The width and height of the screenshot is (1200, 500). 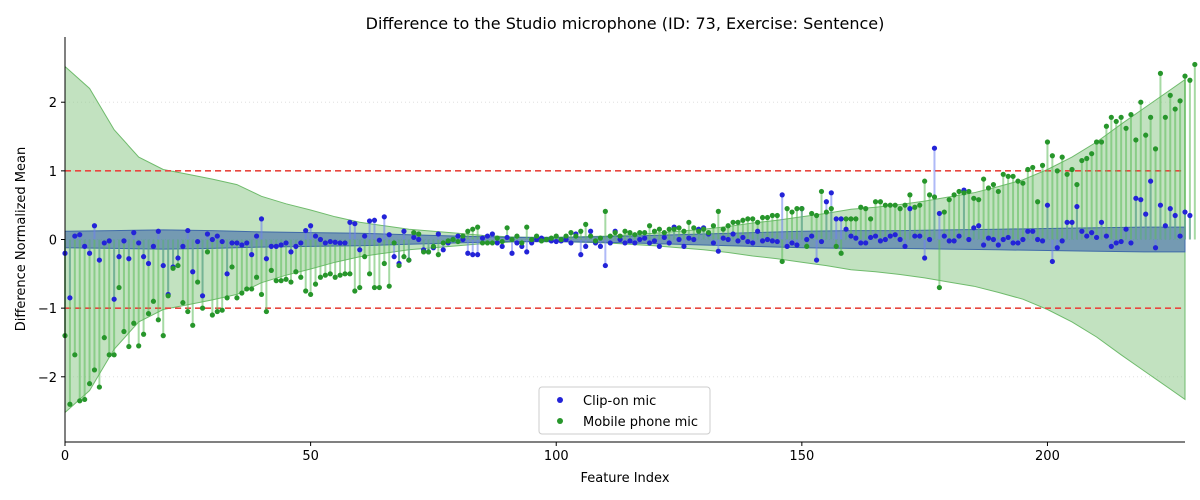 What do you see at coordinates (560, 421) in the screenshot?
I see `legend-marker-mobile` at bounding box center [560, 421].